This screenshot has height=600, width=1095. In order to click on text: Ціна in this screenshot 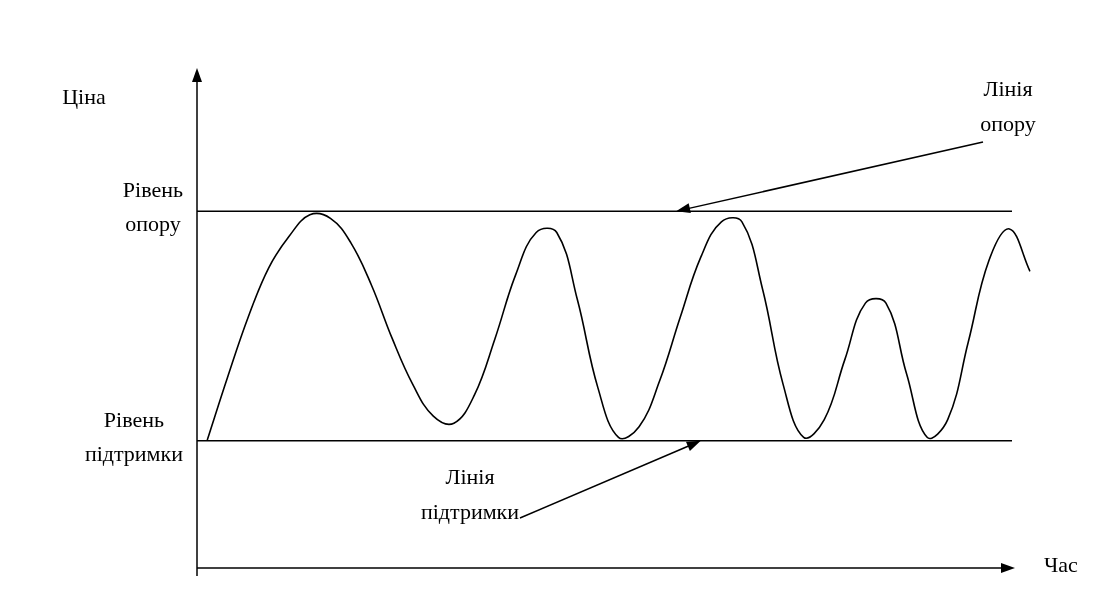, I will do `click(84, 96)`.